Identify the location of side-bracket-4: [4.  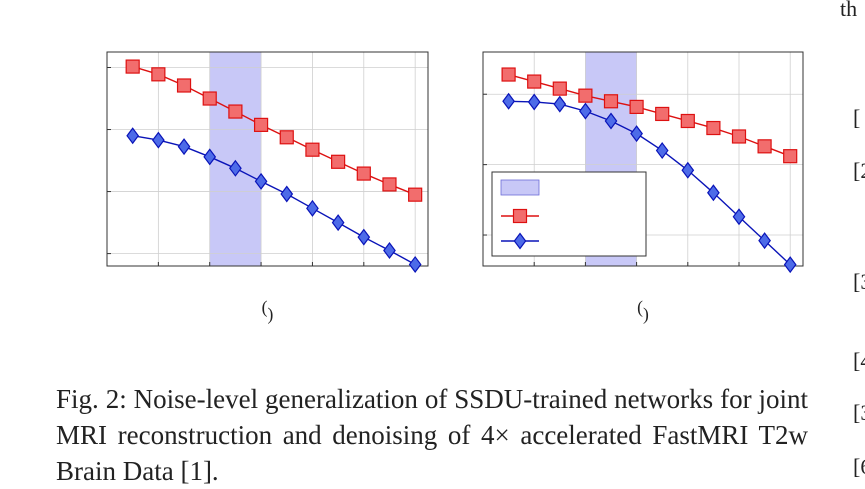
(859, 360).